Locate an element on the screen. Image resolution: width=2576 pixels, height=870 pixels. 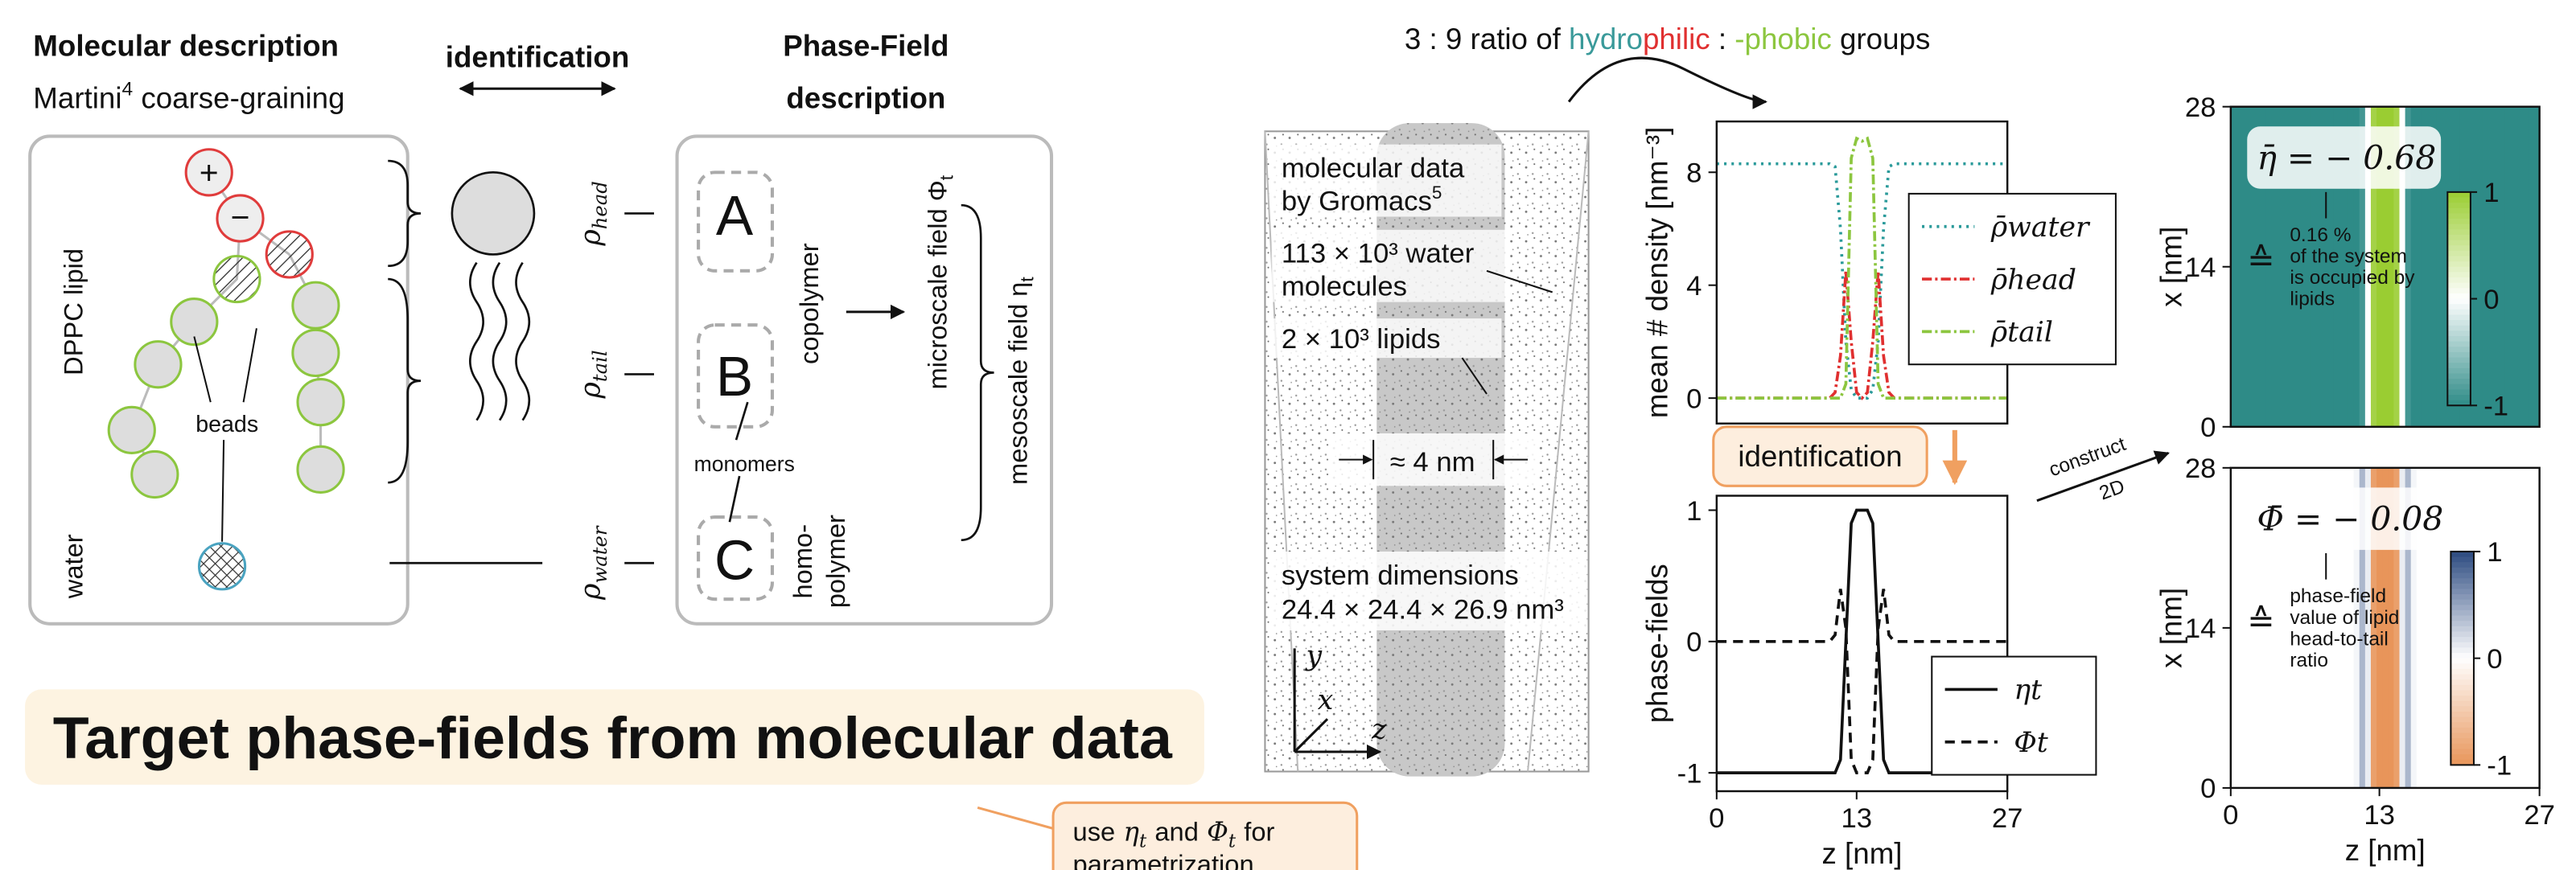
equiv: ≙ is located at coordinates (2260, 259).